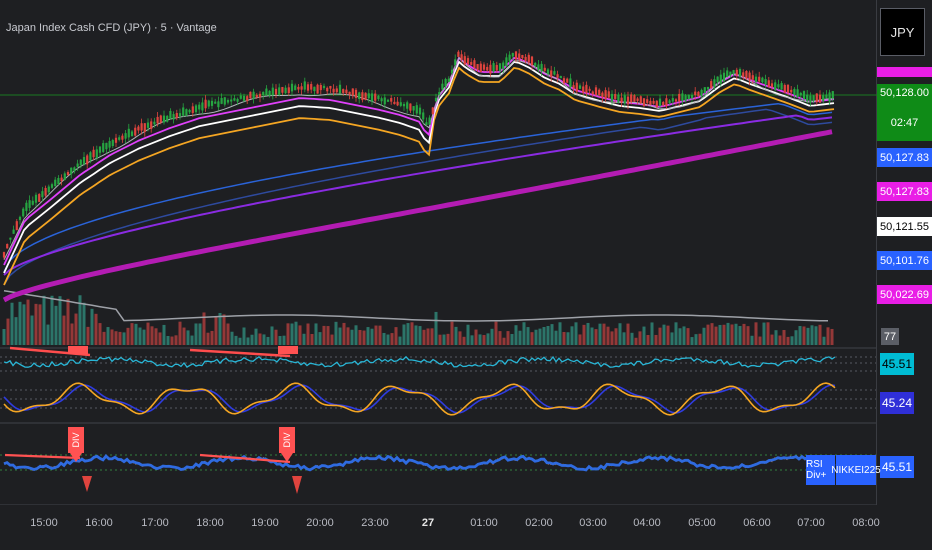 The height and width of the screenshot is (550, 932). What do you see at coordinates (876, 252) in the screenshot?
I see `price-axis-border` at bounding box center [876, 252].